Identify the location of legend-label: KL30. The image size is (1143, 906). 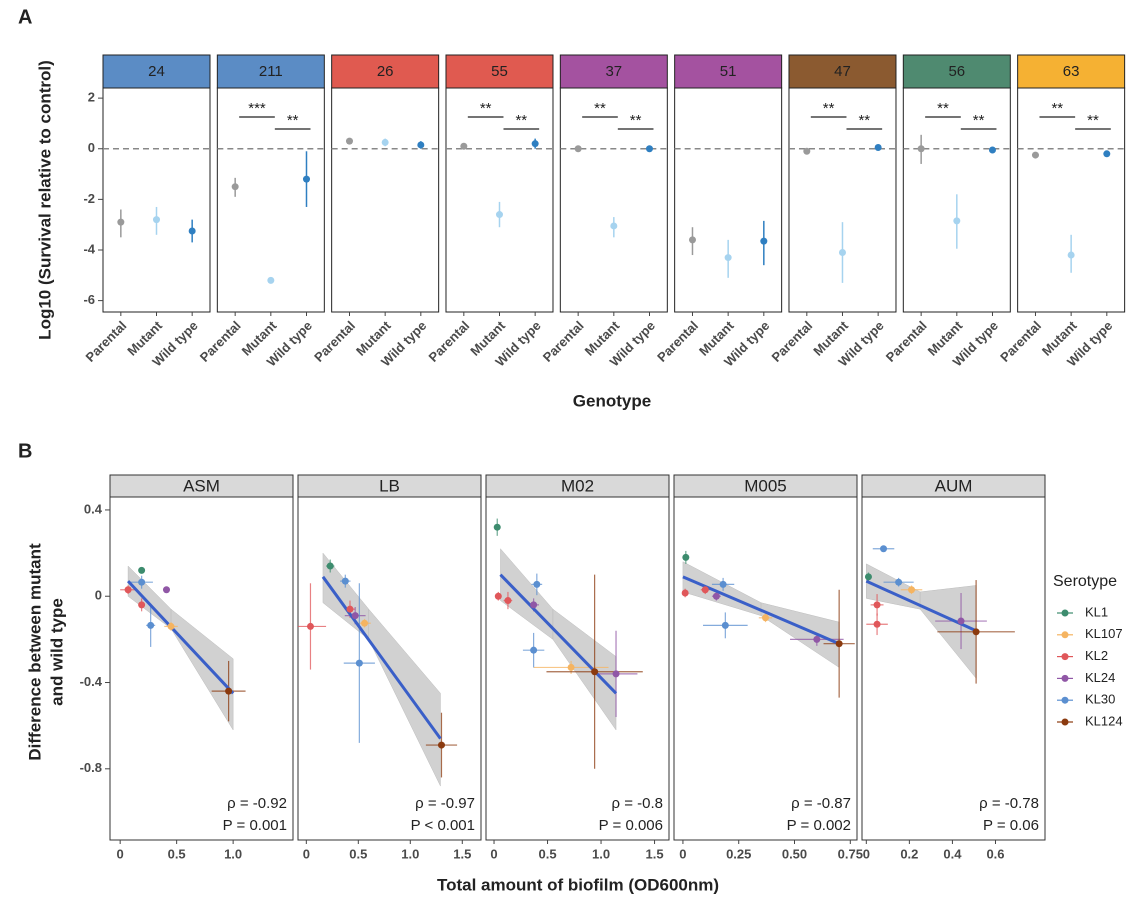
(1100, 699).